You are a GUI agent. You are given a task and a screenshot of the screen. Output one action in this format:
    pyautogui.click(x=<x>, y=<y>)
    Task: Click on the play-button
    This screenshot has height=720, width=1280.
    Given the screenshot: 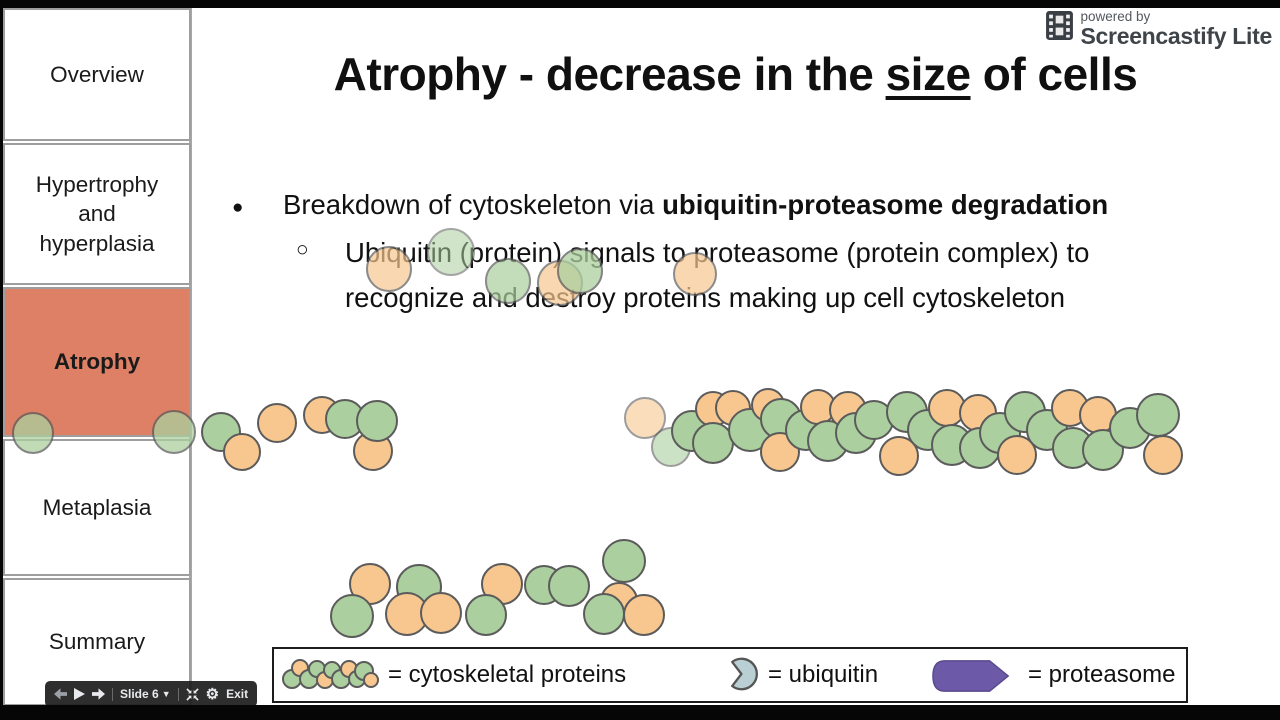 What is the action you would take?
    pyautogui.click(x=79, y=694)
    